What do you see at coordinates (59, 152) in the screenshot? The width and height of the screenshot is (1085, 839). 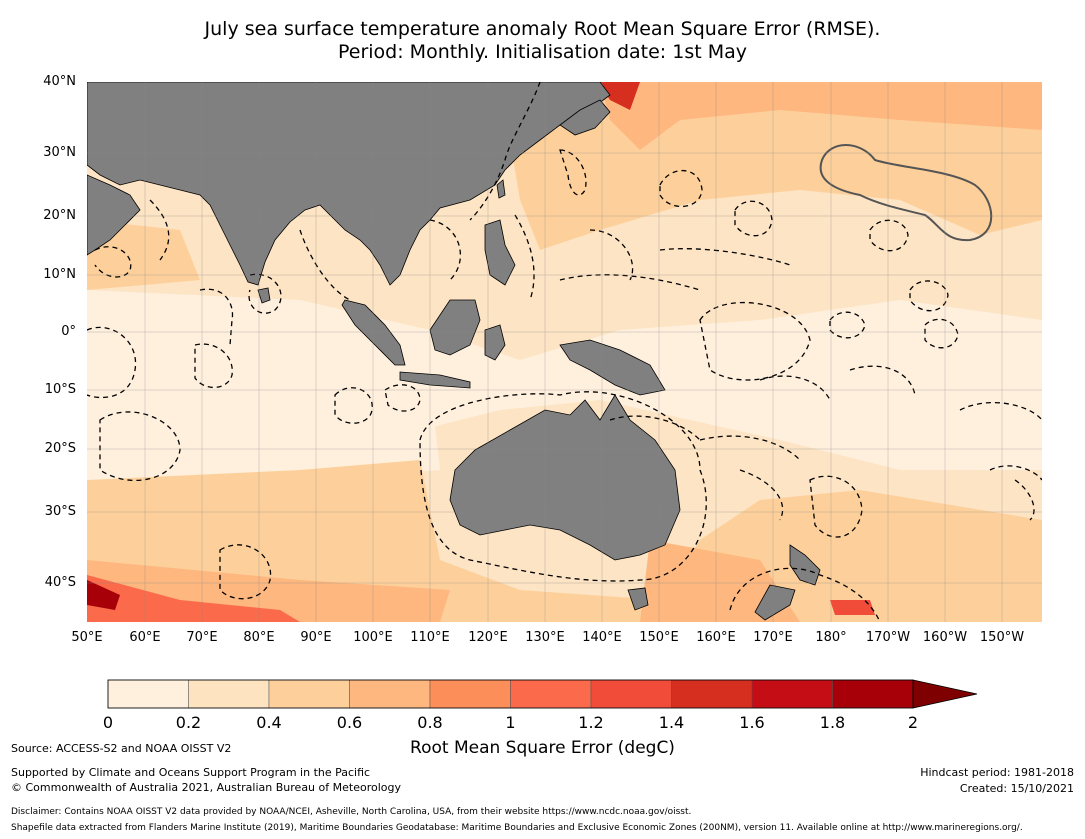 I see `lat-label-30n: 30°N` at bounding box center [59, 152].